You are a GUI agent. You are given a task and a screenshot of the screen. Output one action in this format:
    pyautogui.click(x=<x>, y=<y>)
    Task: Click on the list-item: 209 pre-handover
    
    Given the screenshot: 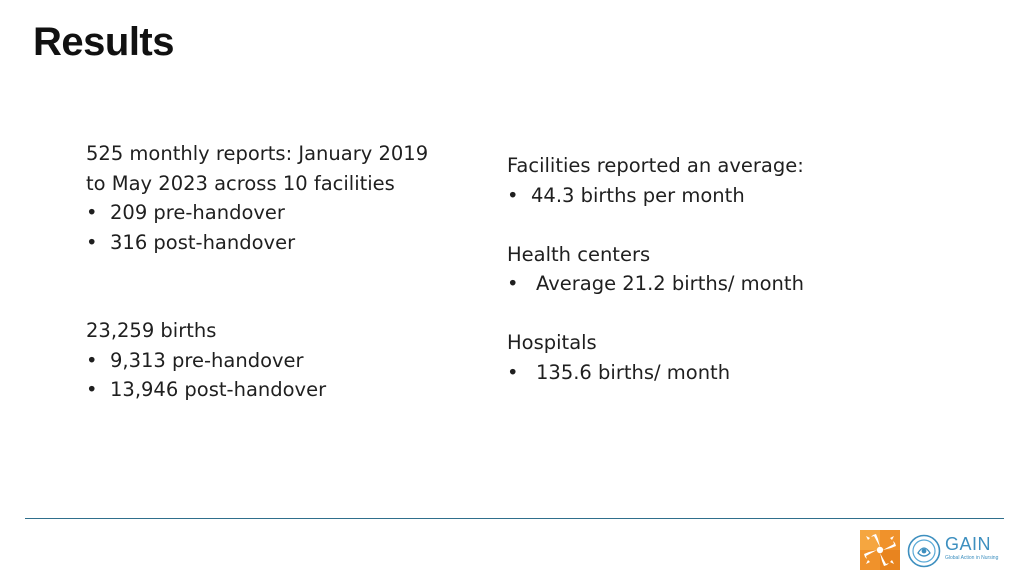 What is the action you would take?
    pyautogui.click(x=276, y=213)
    